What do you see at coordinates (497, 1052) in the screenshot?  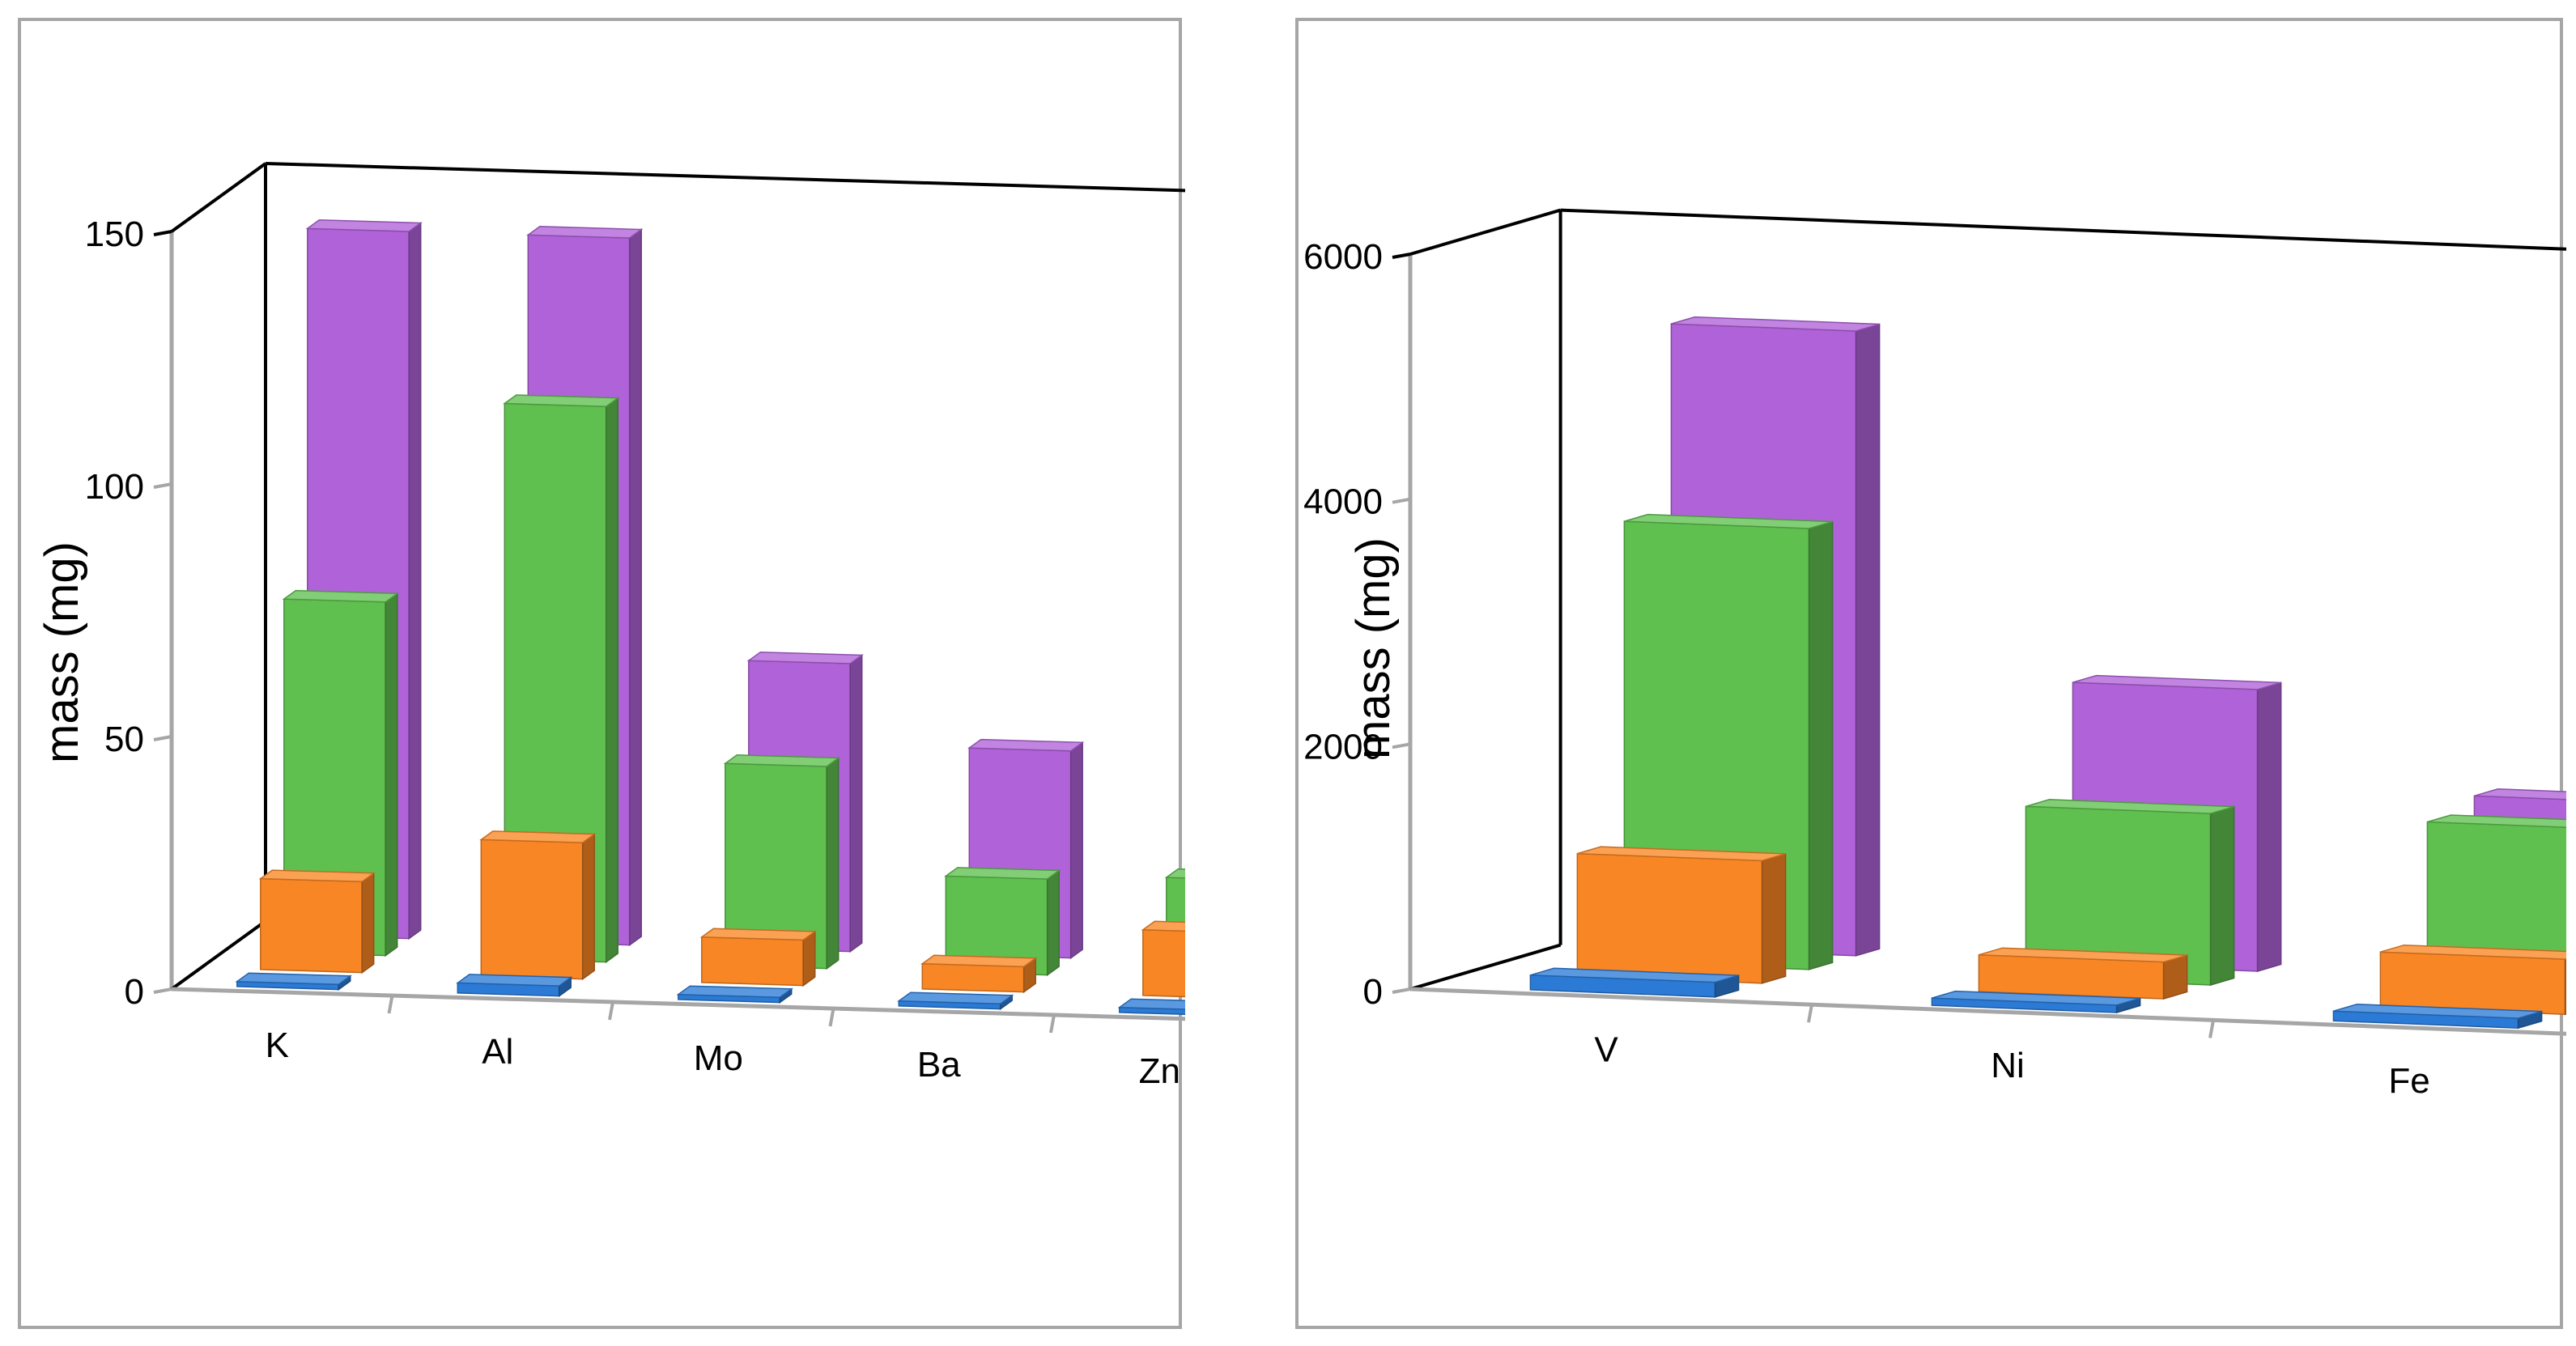 I see `x-tick-label: Al` at bounding box center [497, 1052].